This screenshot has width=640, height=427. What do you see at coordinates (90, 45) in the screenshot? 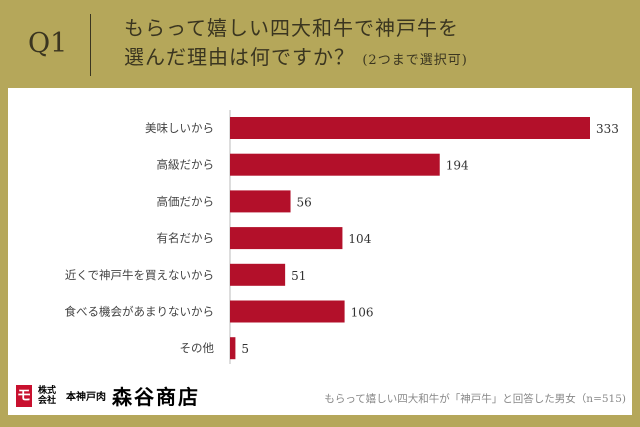
I see `divider` at bounding box center [90, 45].